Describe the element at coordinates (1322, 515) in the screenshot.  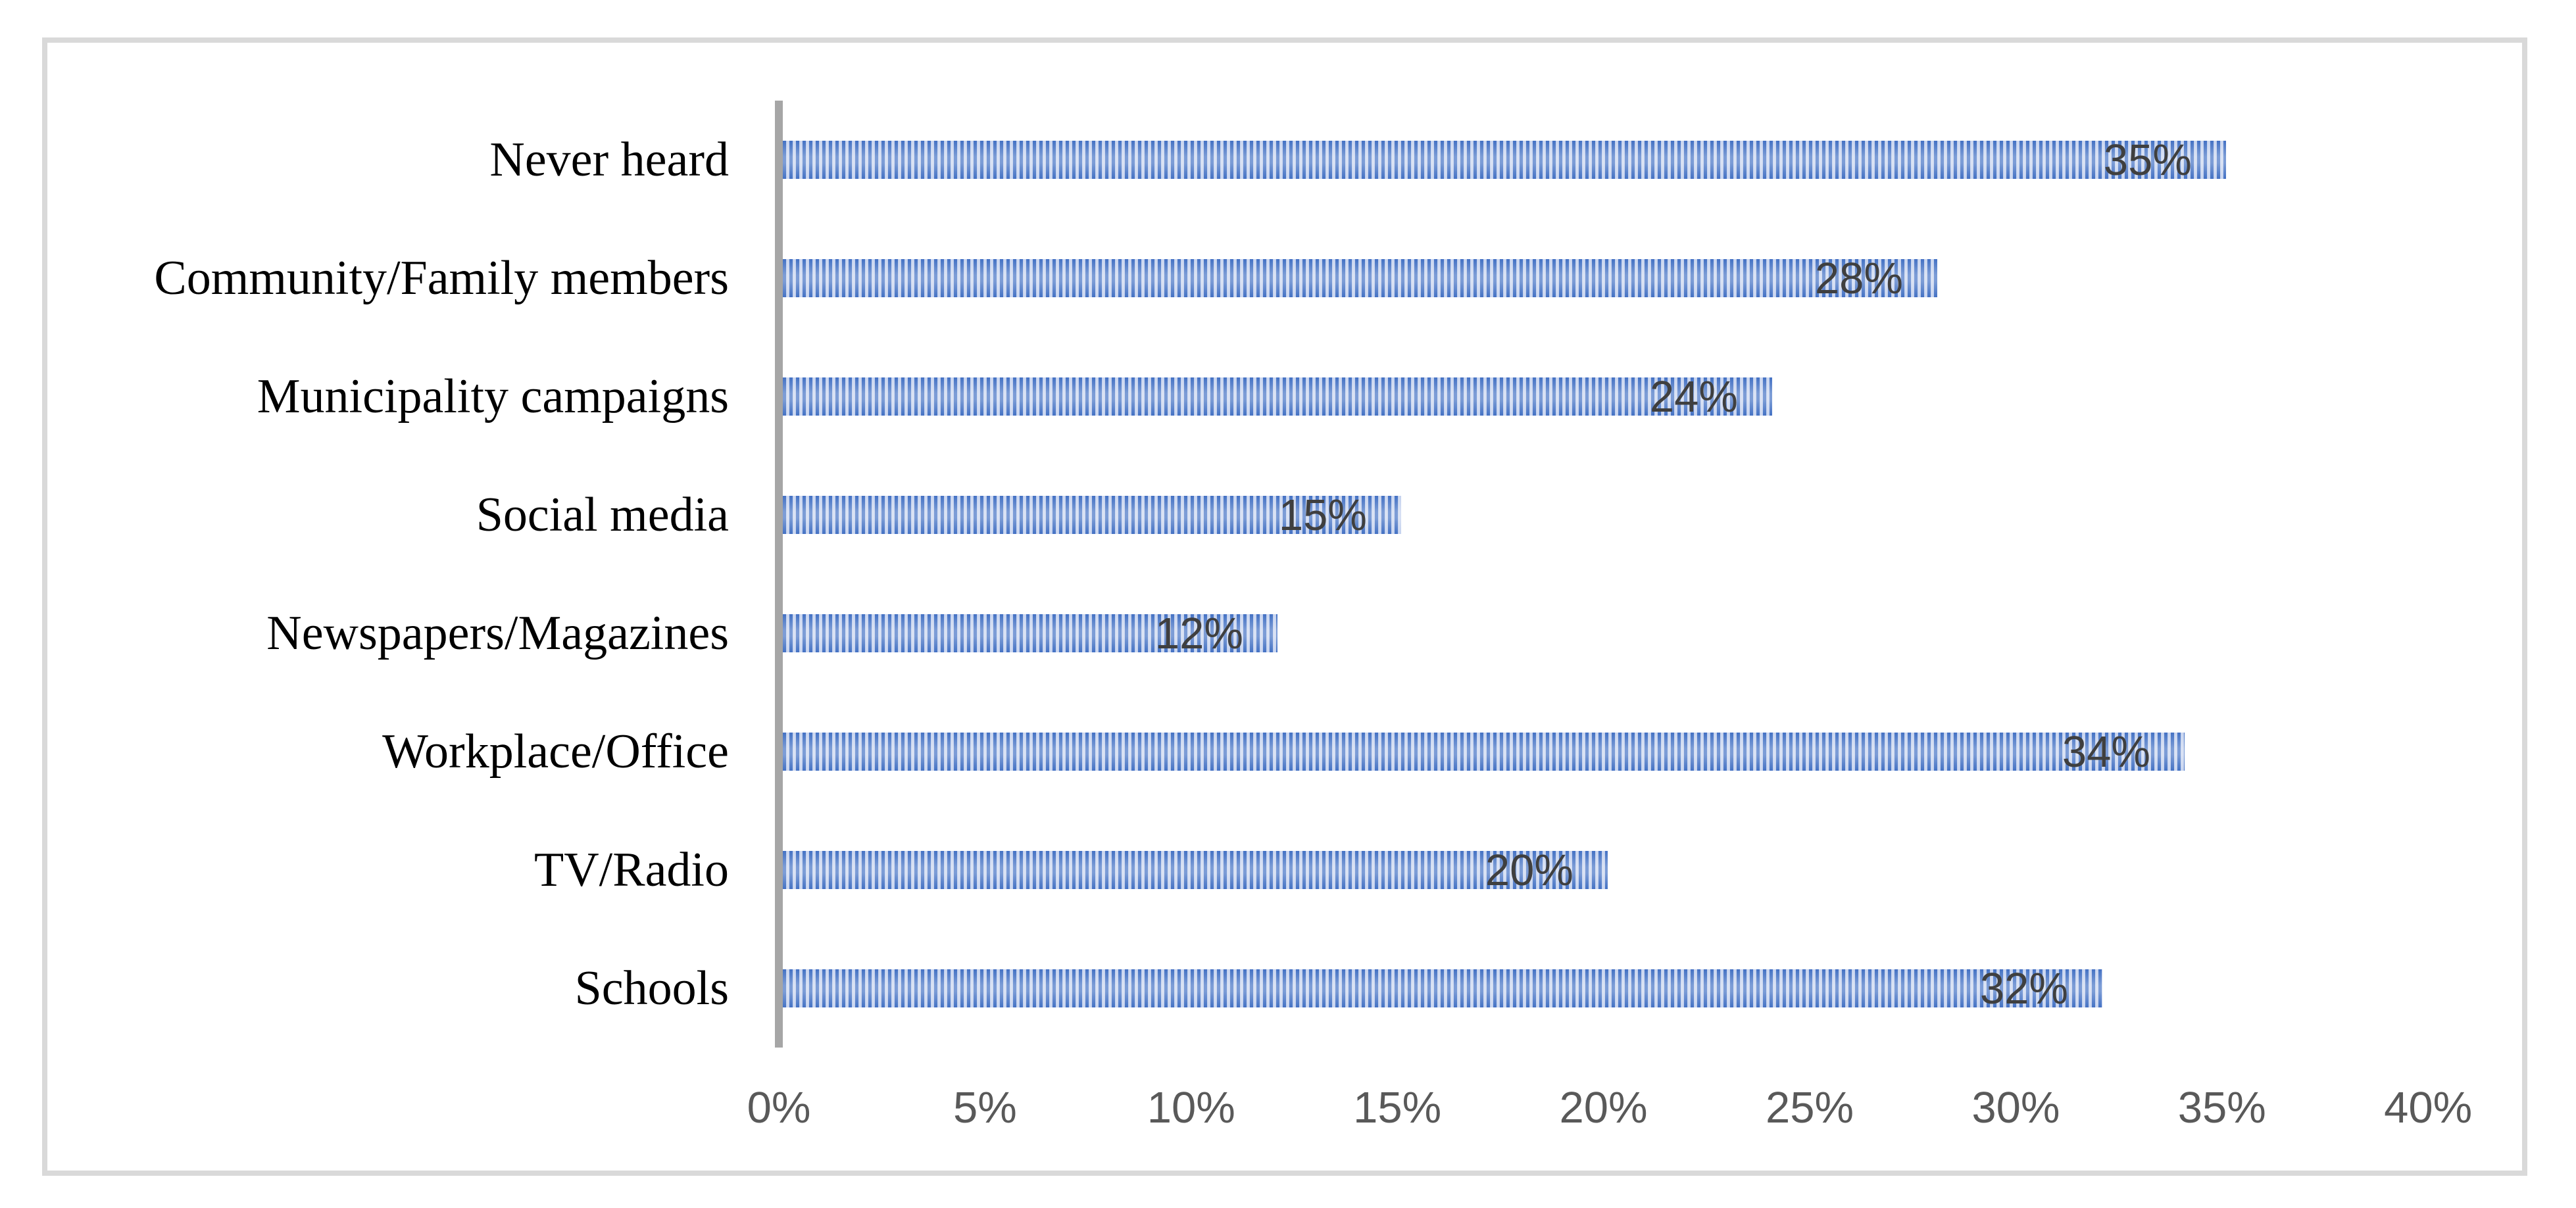
I see `data-label: 15%` at that location.